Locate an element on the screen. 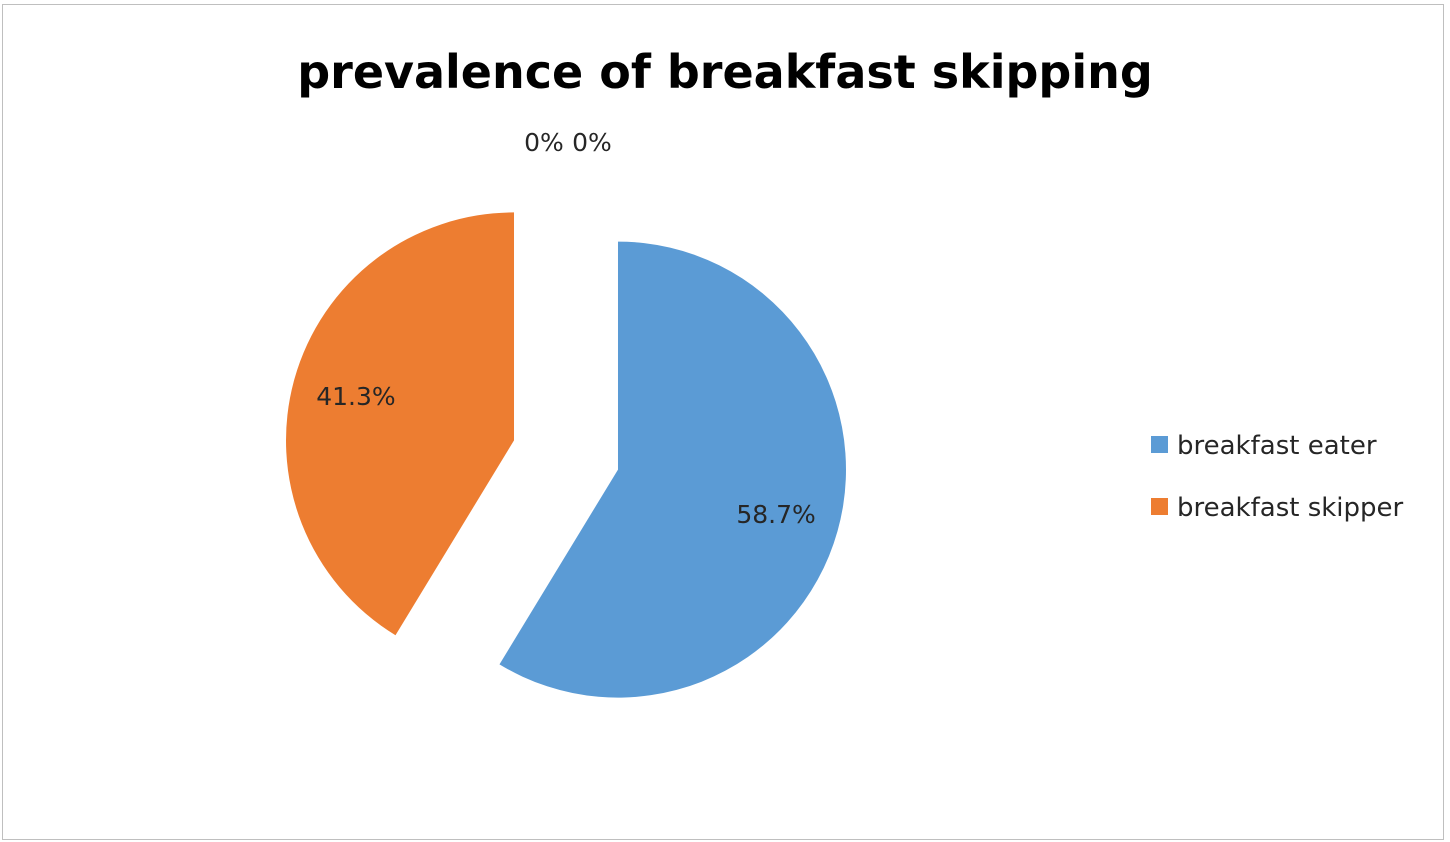 The height and width of the screenshot is (842, 1450). pie-slice-breakfast-skipper is located at coordinates (400, 424).